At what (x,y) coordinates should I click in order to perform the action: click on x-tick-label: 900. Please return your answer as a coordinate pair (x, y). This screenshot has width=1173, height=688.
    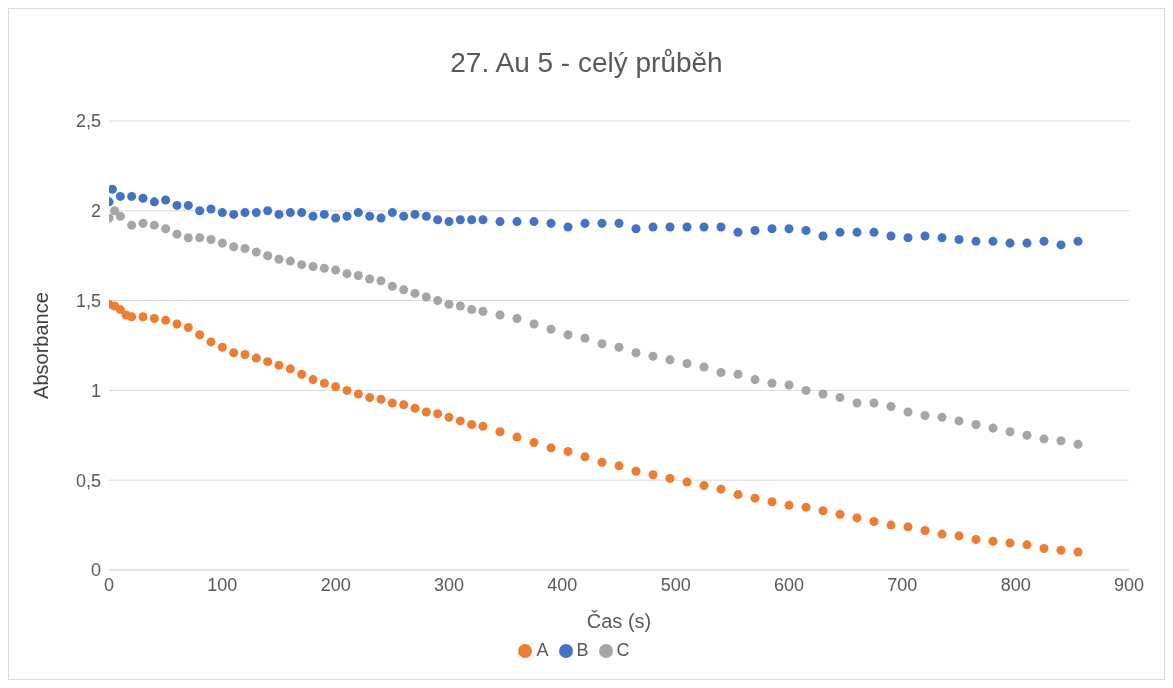
    Looking at the image, I should click on (1129, 584).